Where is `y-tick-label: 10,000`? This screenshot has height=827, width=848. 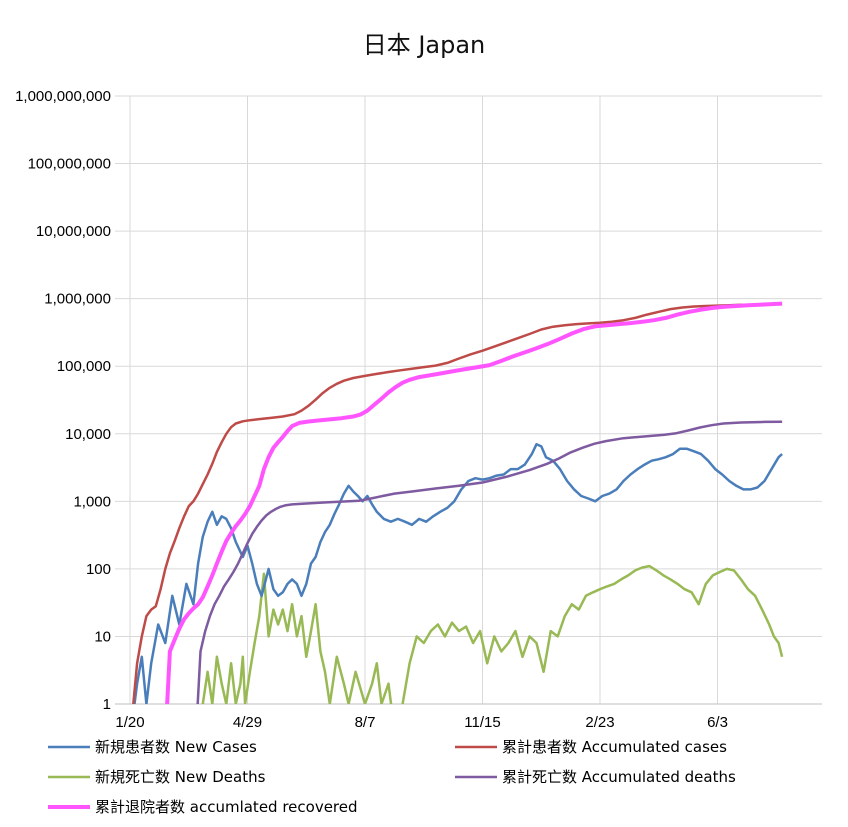 y-tick-label: 10,000 is located at coordinates (88, 434).